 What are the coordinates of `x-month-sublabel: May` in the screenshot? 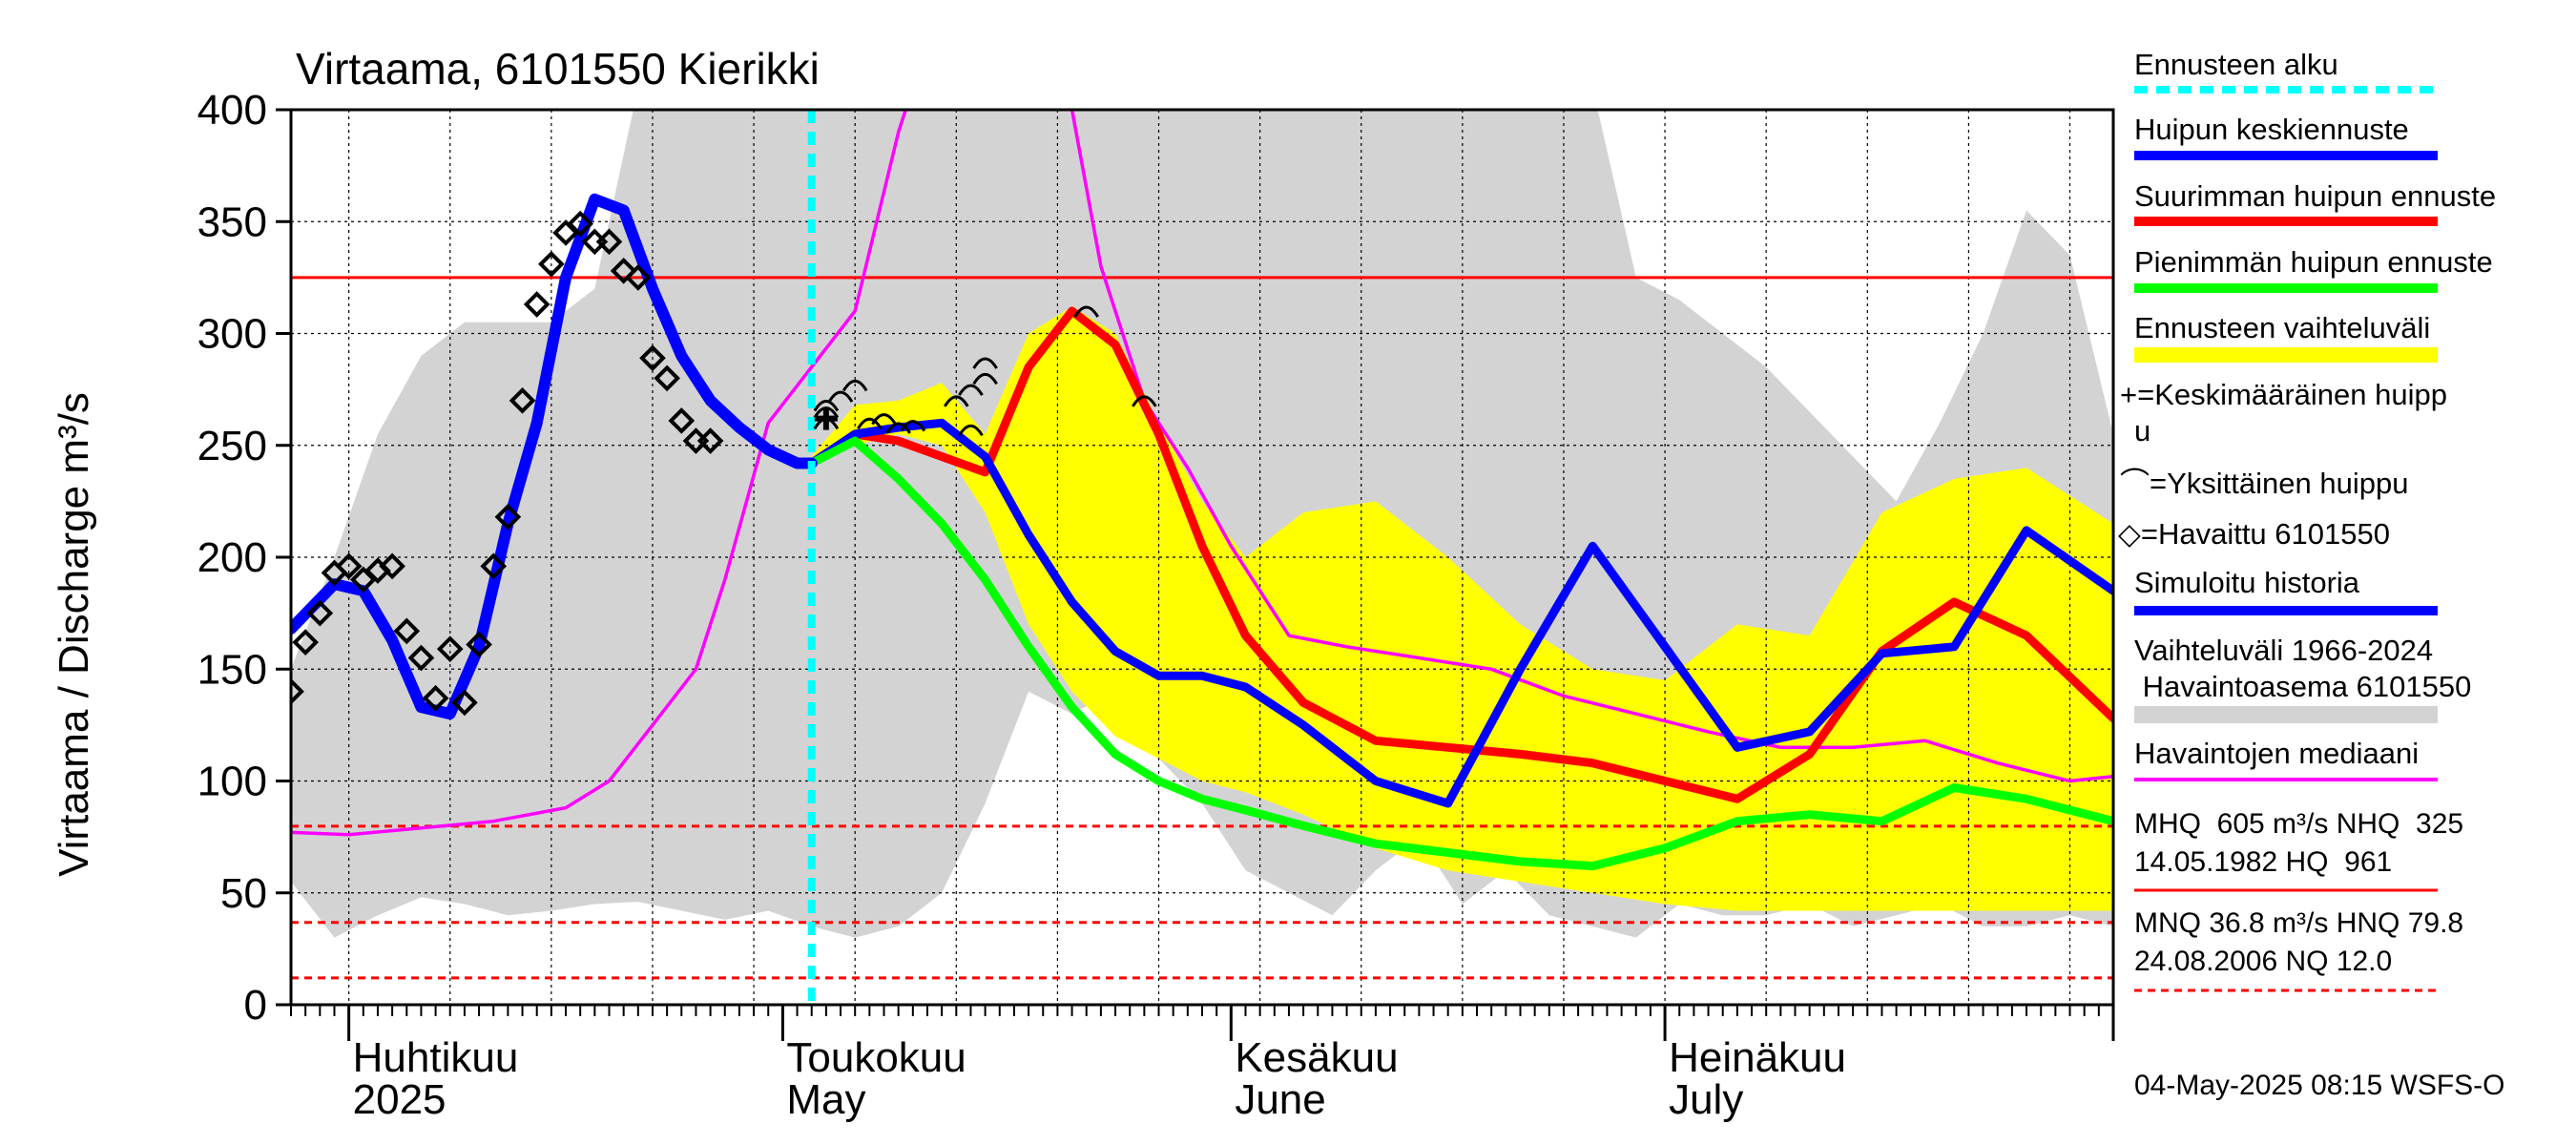 It's located at (825, 1099).